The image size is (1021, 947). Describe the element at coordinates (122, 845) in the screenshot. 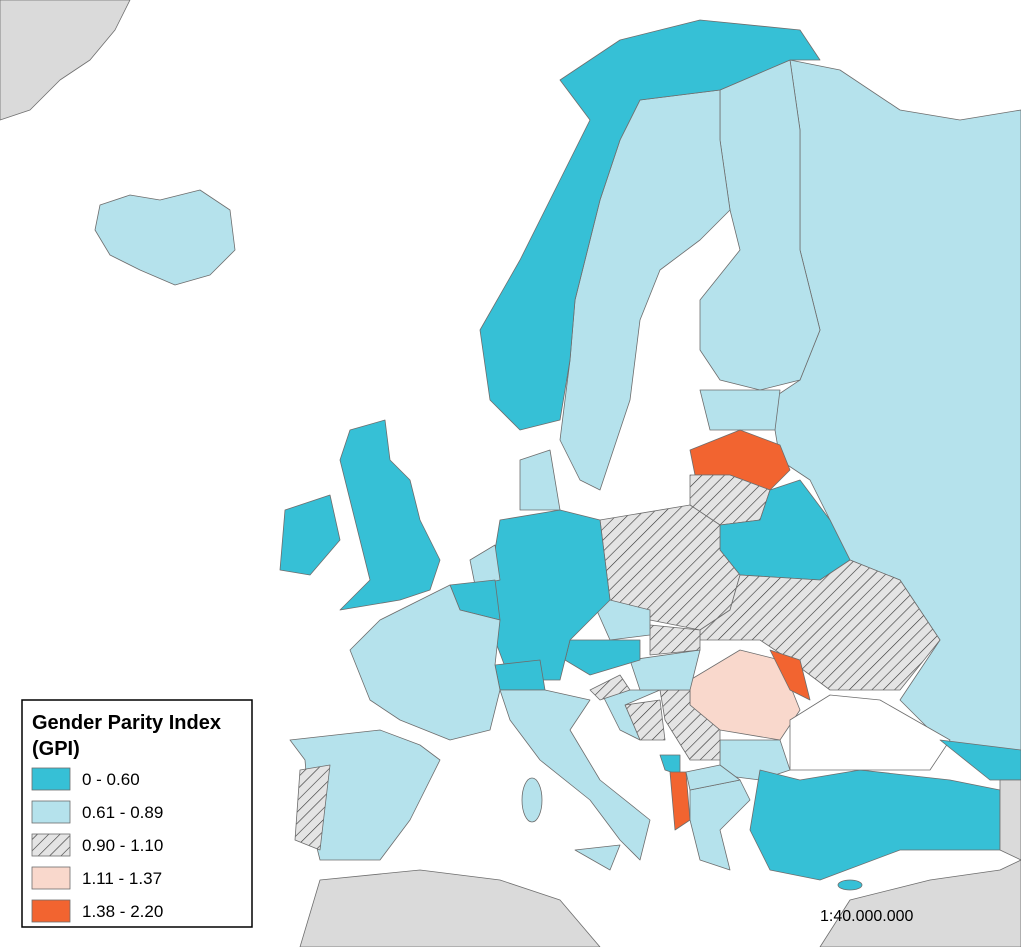

I see `legend-label: 0.90 - 1.10` at that location.